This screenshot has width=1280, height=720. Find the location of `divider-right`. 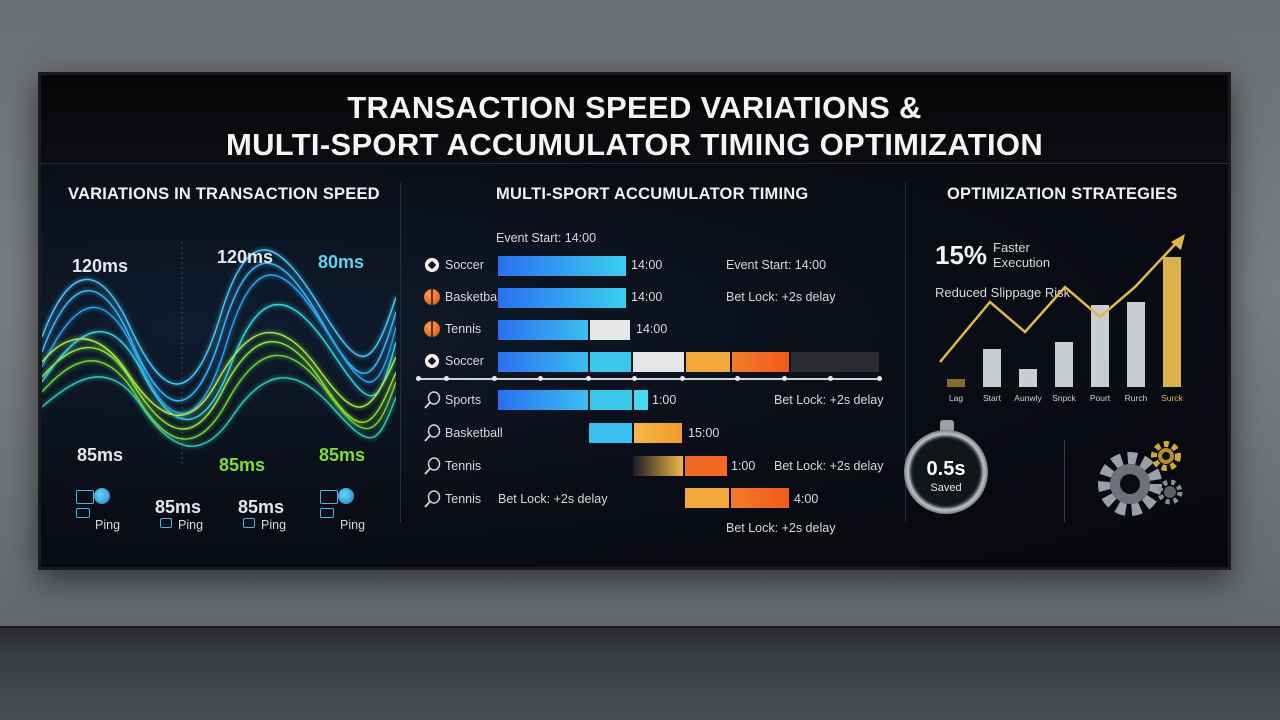

divider-right is located at coordinates (905, 352).